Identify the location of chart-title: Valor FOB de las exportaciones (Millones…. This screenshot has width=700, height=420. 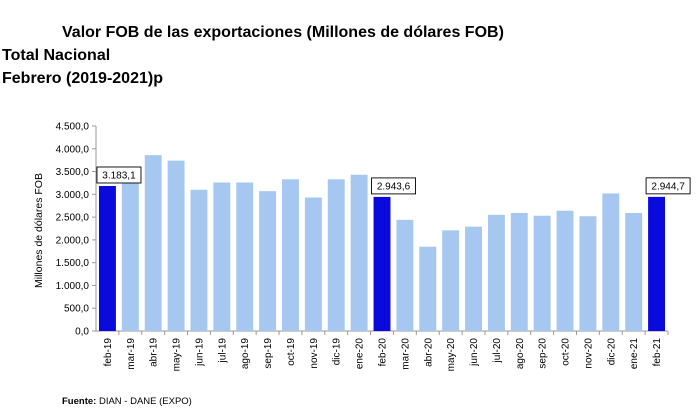
(283, 32).